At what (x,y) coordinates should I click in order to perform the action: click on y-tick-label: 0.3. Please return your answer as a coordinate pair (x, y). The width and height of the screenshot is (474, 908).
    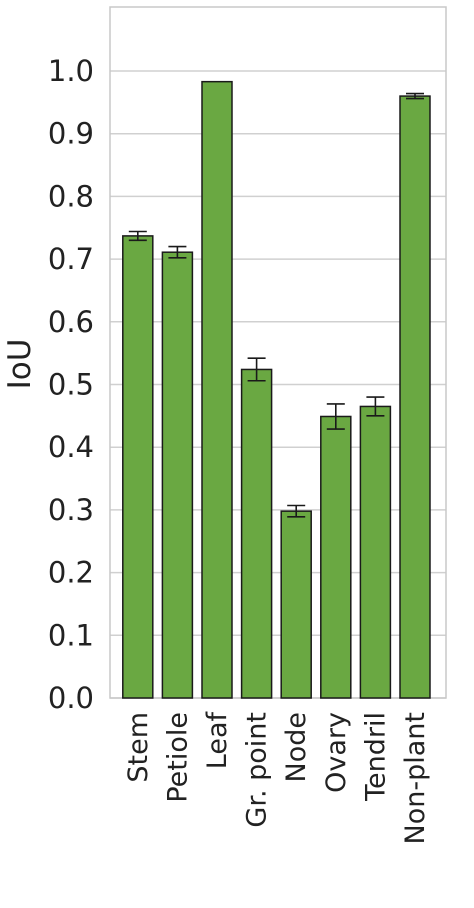
    Looking at the image, I should click on (71, 510).